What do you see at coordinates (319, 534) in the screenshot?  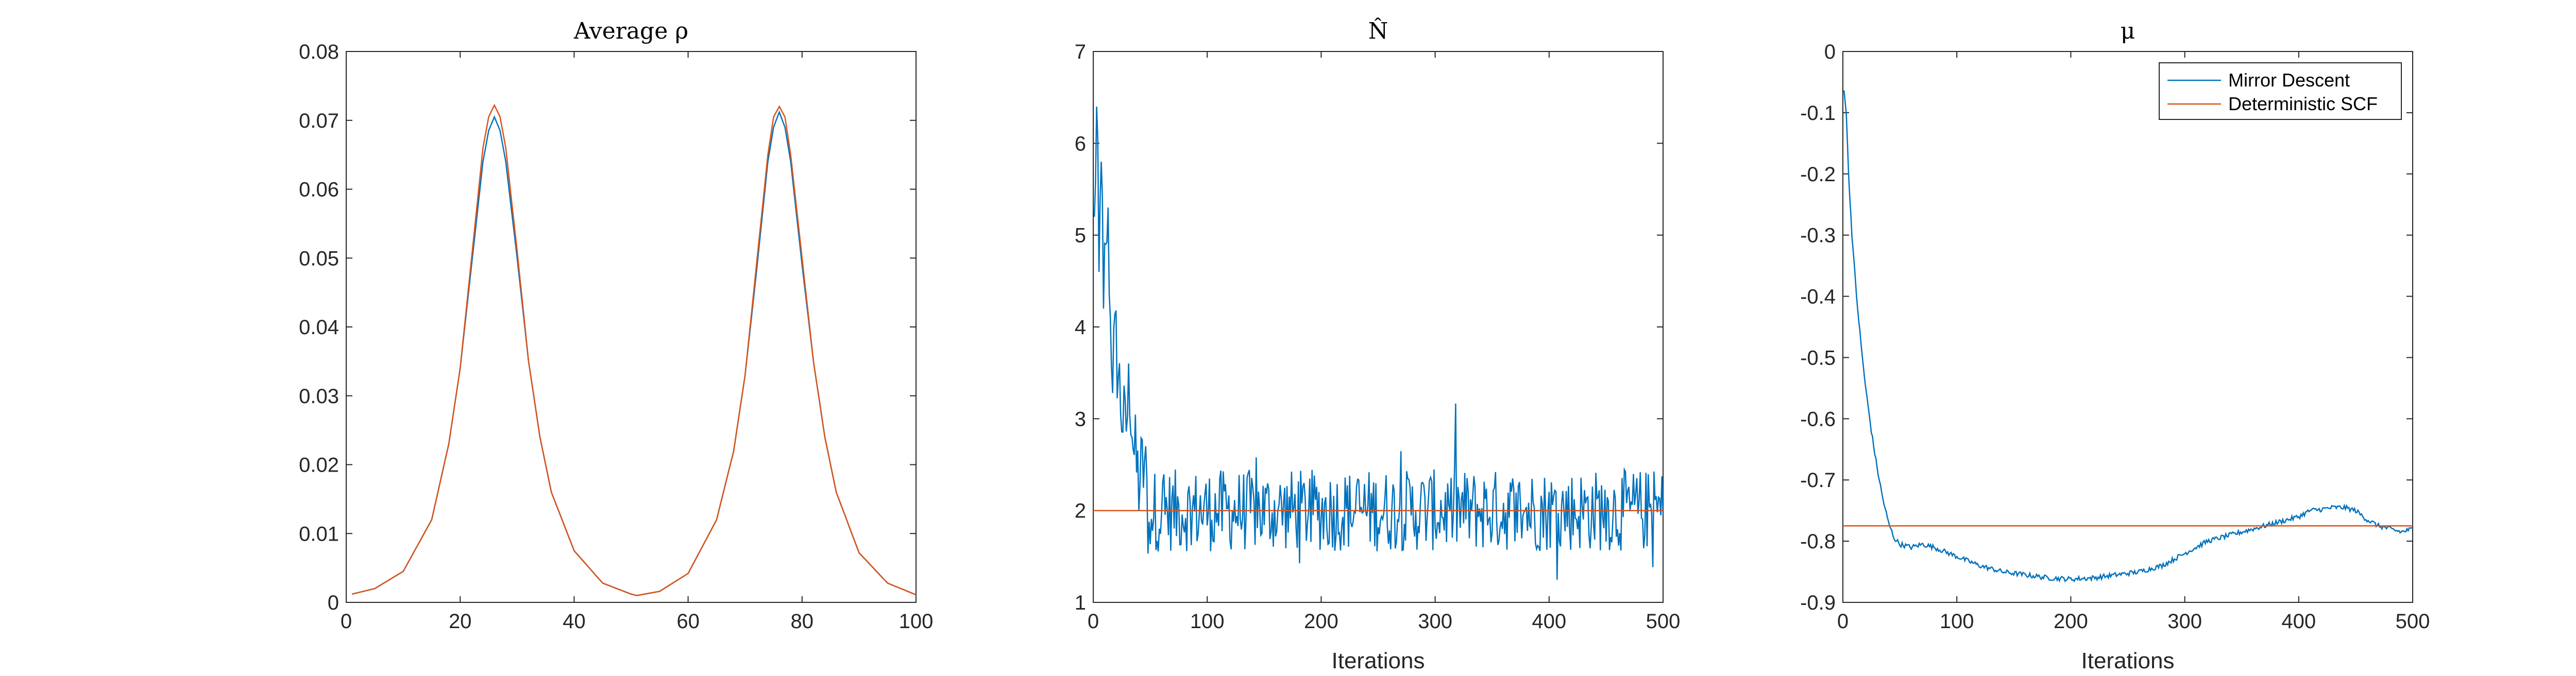 I see `y-tick-label: 0.01` at bounding box center [319, 534].